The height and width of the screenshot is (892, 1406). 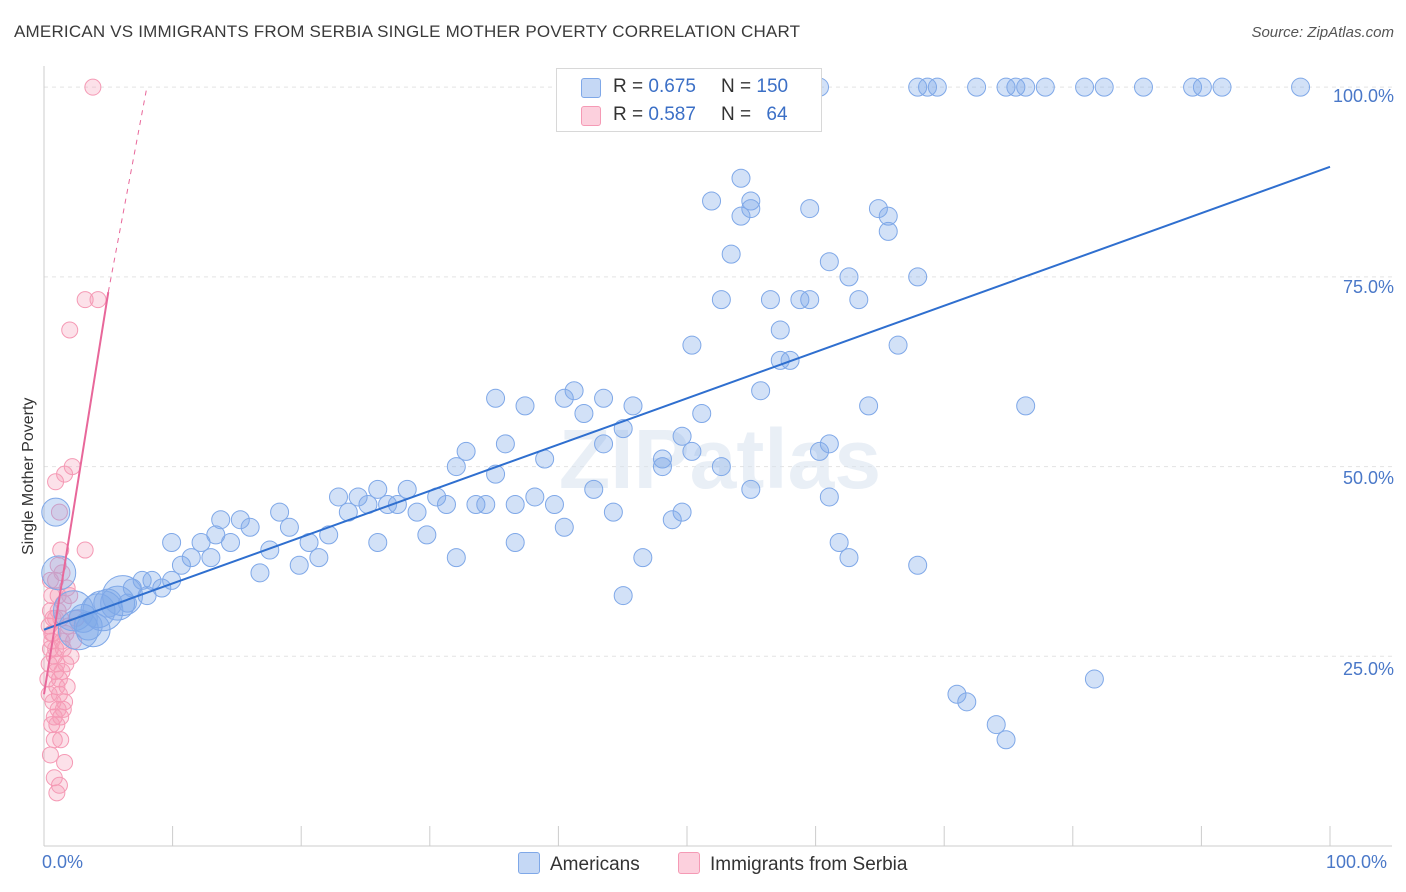 What do you see at coordinates (1357, 862) in the screenshot?
I see `x-tick-label: 100.0%` at bounding box center [1357, 862].